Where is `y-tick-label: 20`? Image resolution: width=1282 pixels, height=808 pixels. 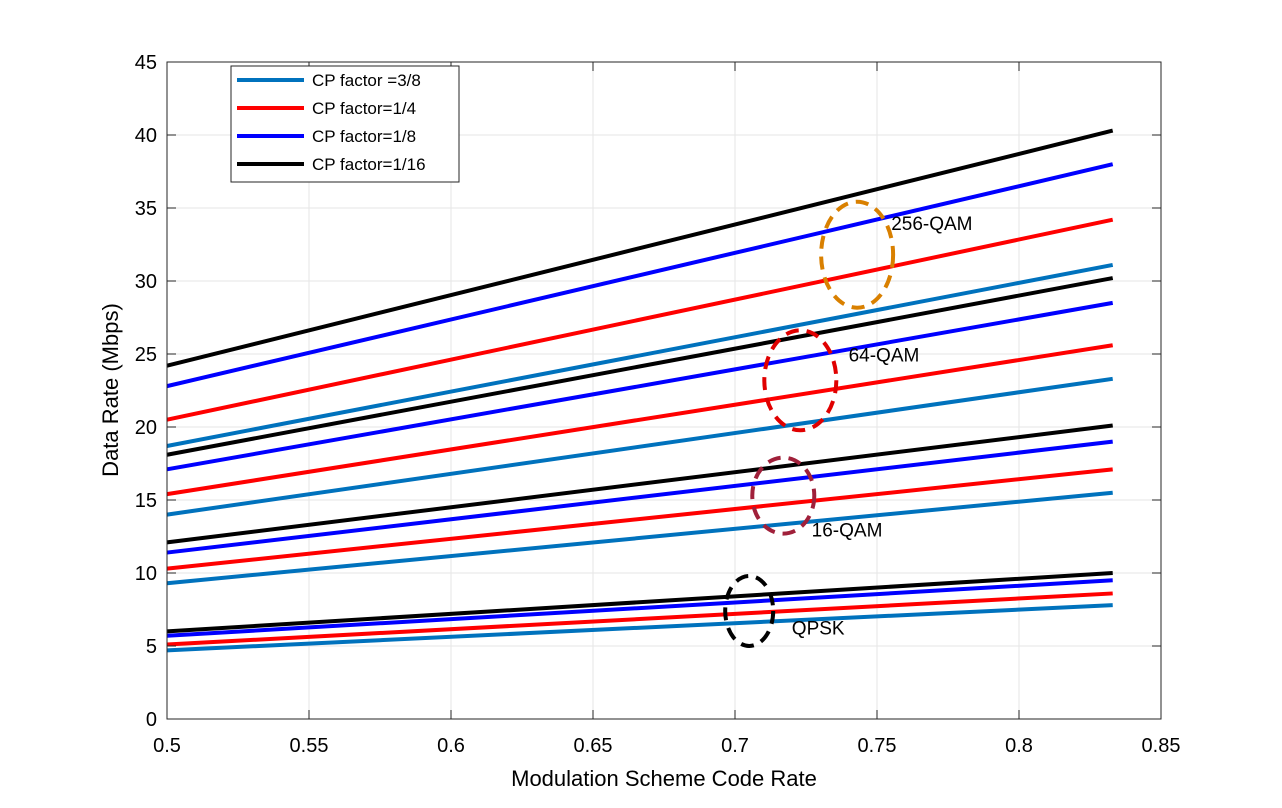 y-tick-label: 20 is located at coordinates (146, 428).